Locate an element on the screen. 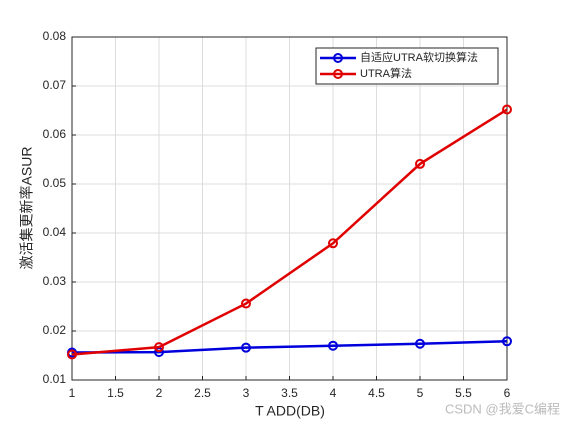 Image resolution: width=569 pixels, height=427 pixels. x-tick-label: 1 is located at coordinates (72, 393).